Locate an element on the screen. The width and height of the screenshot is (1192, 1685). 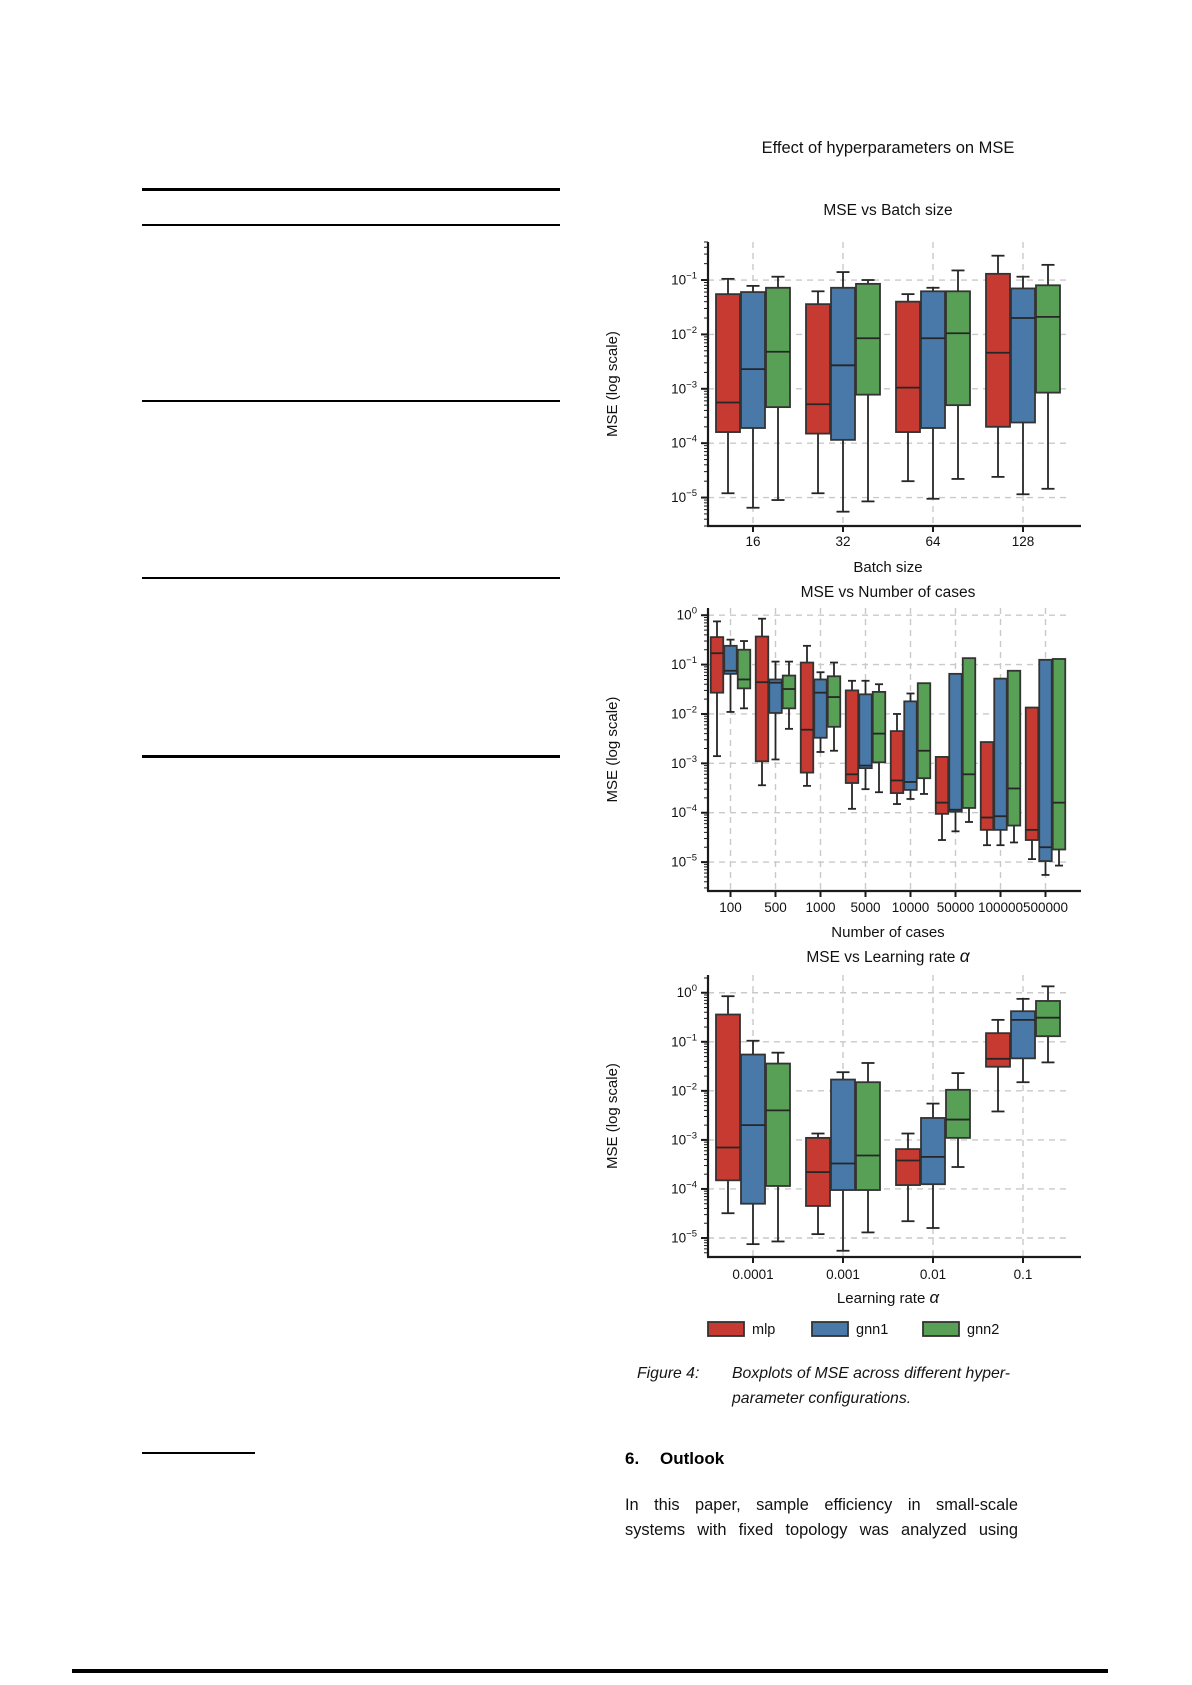
legend-swatch-mlp is located at coordinates (726, 1329).